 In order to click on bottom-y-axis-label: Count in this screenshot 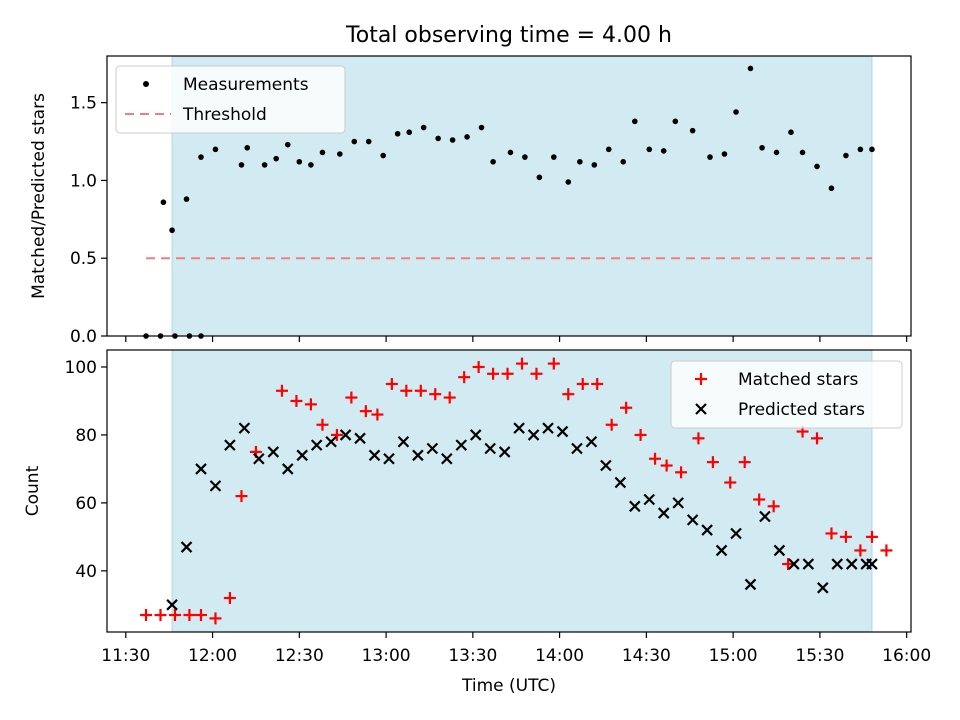, I will do `click(33, 490)`.